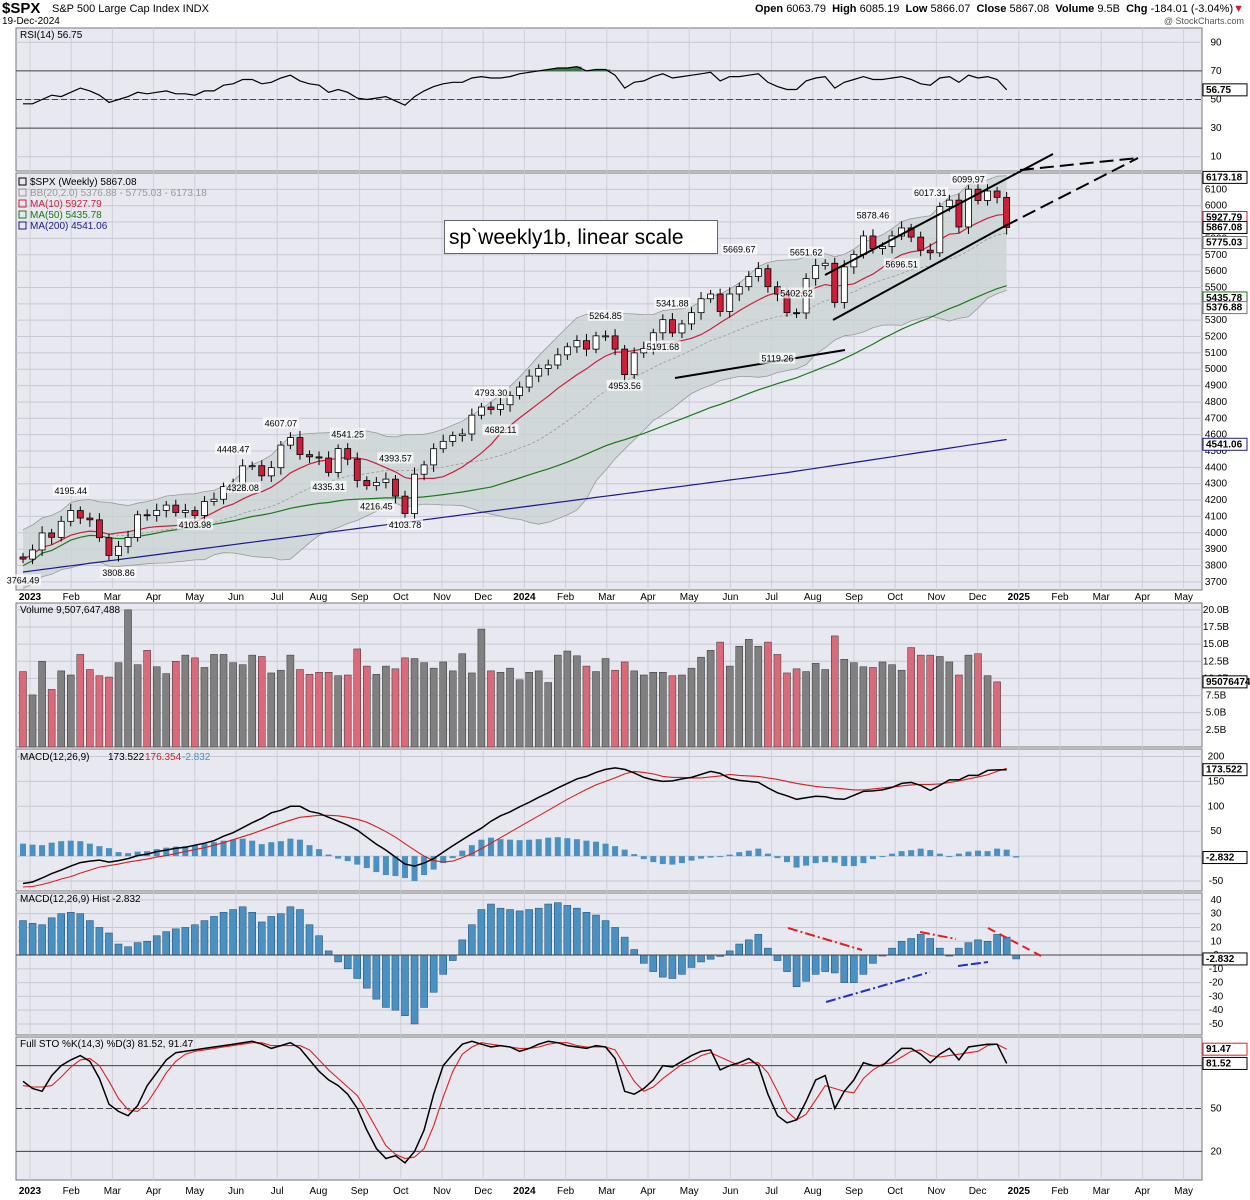 The width and height of the screenshot is (1250, 1200). Describe the element at coordinates (978, 1191) in the screenshot. I see `bottom-x-axis-label: Dec` at that location.